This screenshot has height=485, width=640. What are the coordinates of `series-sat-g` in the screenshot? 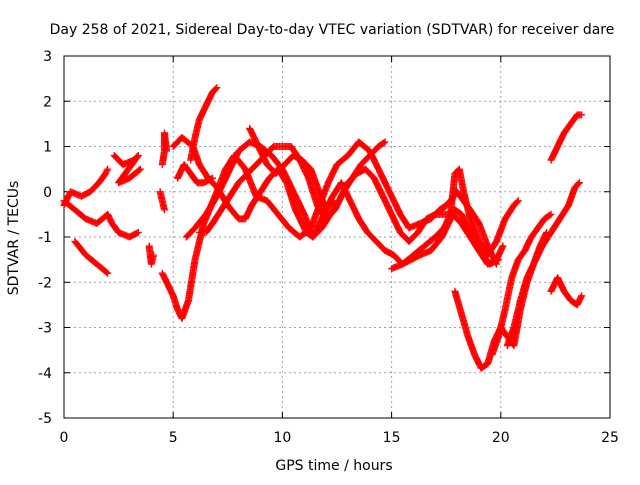 It's located at (162, 201).